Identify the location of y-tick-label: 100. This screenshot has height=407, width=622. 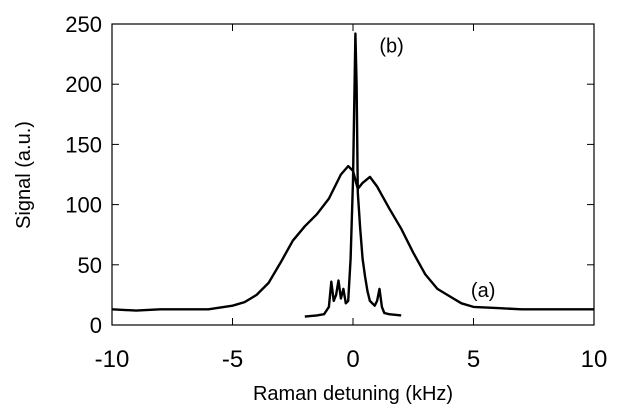
(83, 205).